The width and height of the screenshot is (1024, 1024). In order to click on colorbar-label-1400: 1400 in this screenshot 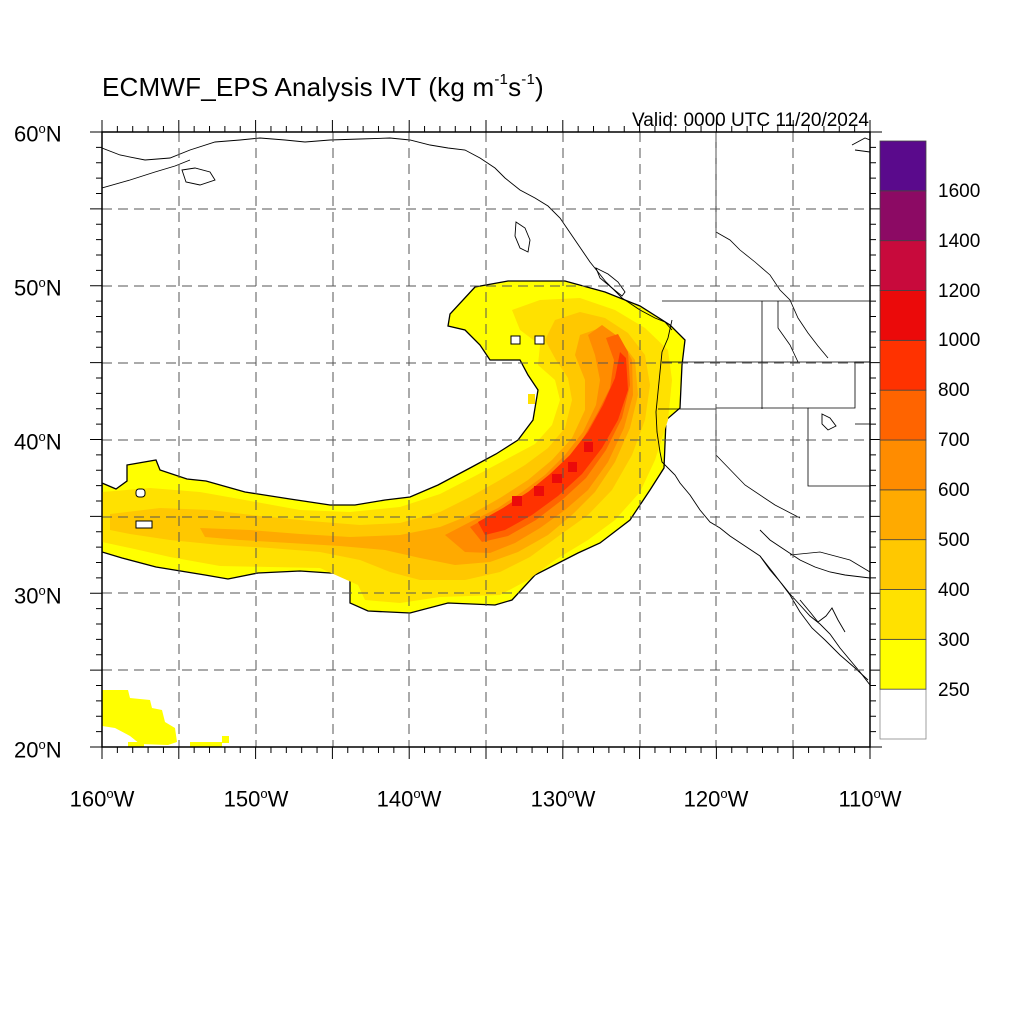, I will do `click(959, 241)`.